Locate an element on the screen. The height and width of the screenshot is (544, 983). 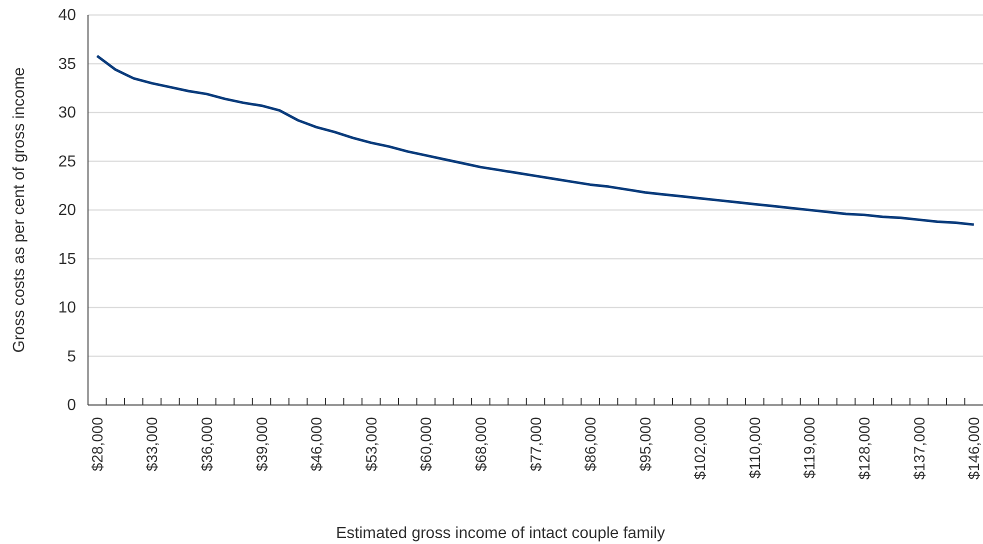
x-tick-label: $119,000 is located at coordinates (810, 447).